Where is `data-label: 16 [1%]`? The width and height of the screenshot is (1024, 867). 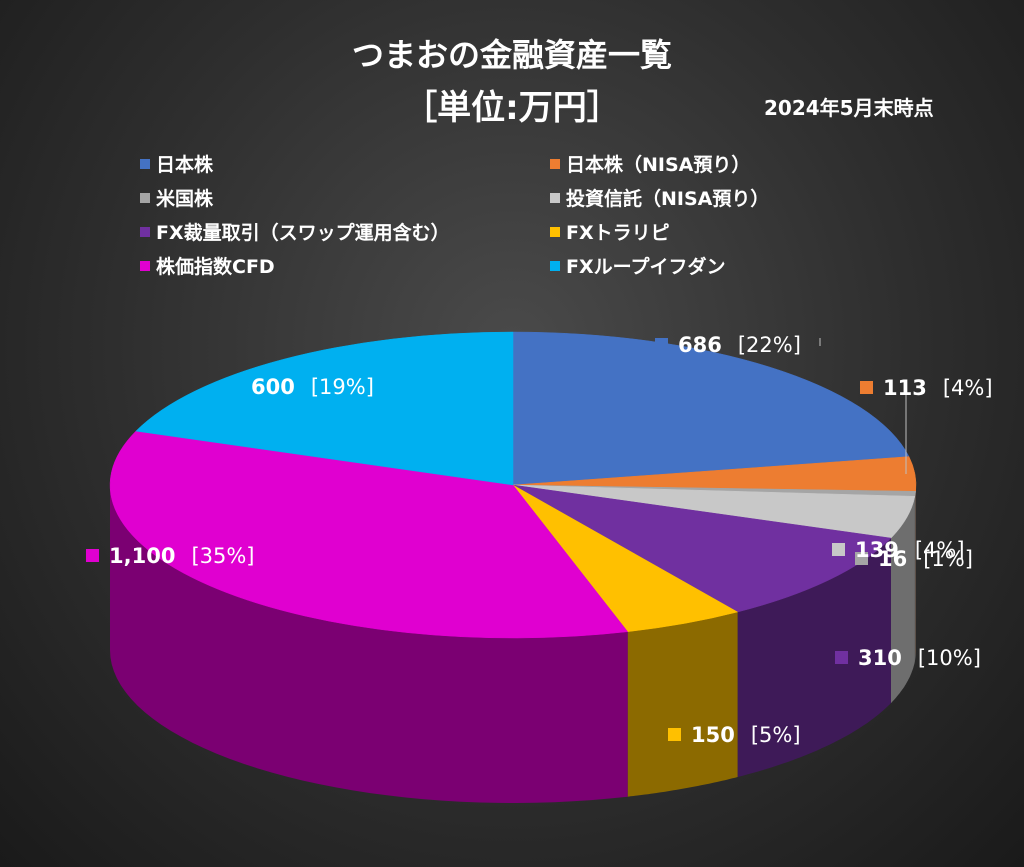
data-label: 16 [1%] is located at coordinates (914, 559).